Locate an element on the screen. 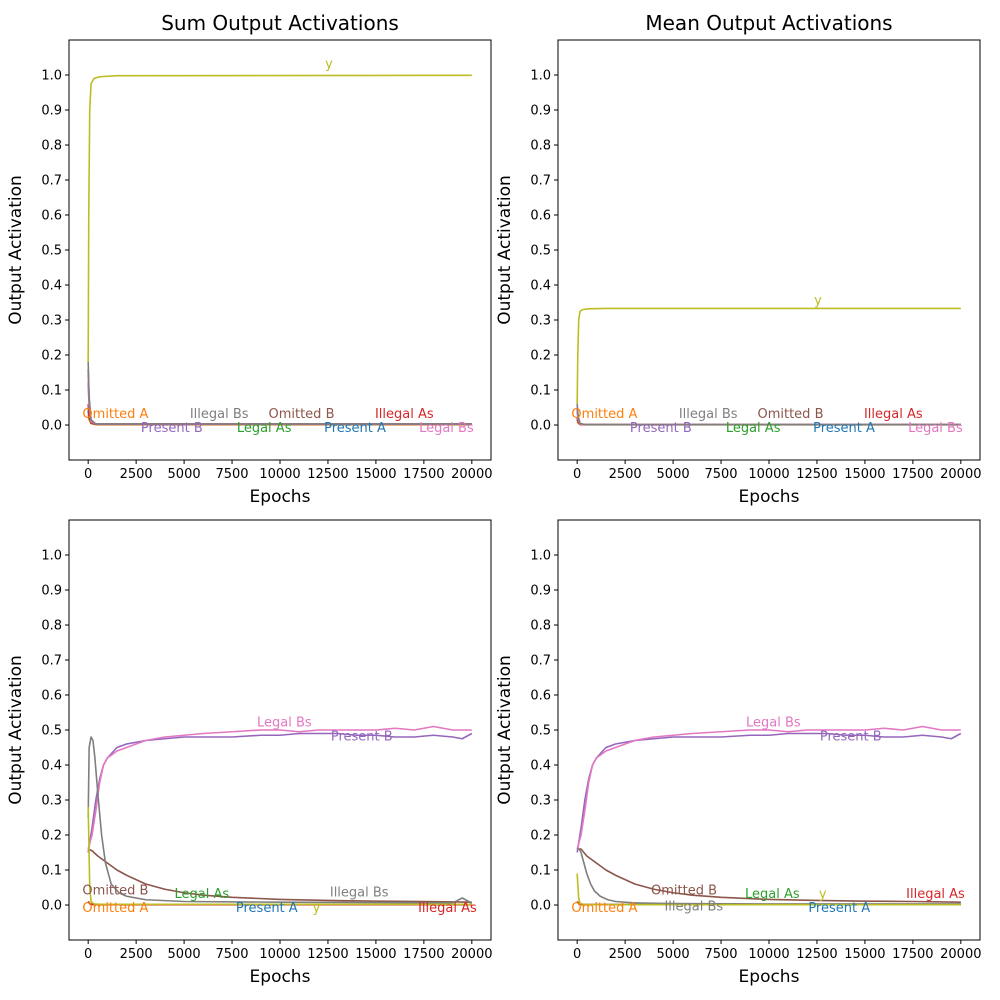  series-line-legal-bs is located at coordinates (279, 787).